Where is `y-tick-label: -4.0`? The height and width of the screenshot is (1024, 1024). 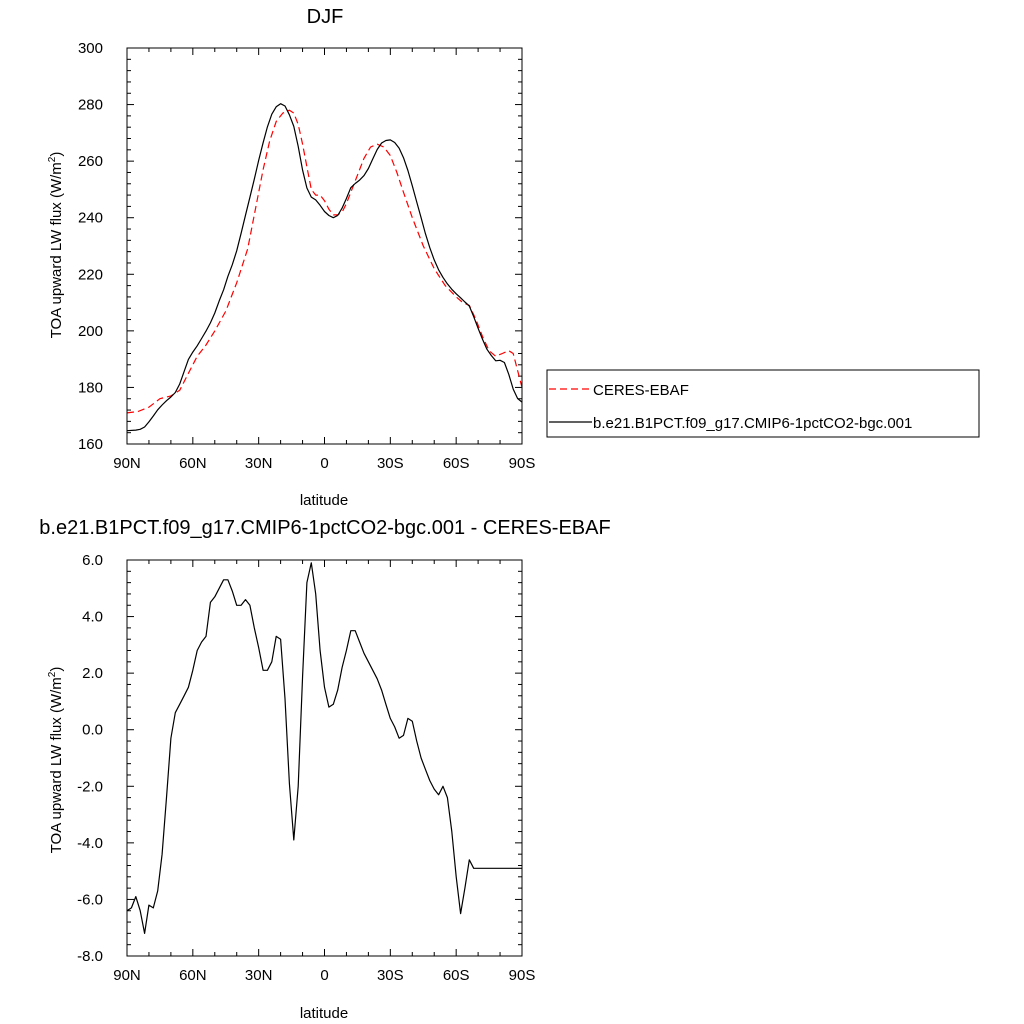
y-tick-label: -4.0 is located at coordinates (90, 843).